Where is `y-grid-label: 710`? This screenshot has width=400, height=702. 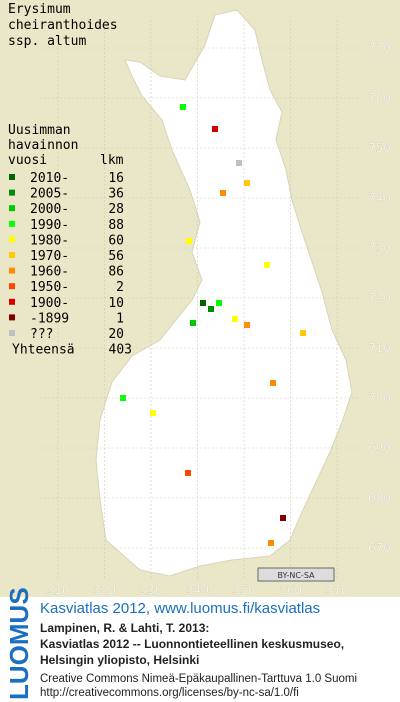
y-grid-label: 710 is located at coordinates (379, 348).